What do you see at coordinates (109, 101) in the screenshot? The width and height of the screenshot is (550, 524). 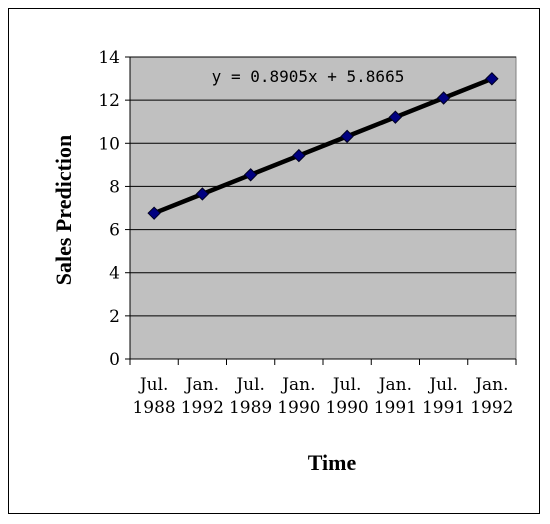 I see `y-tick-label: 12` at bounding box center [109, 101].